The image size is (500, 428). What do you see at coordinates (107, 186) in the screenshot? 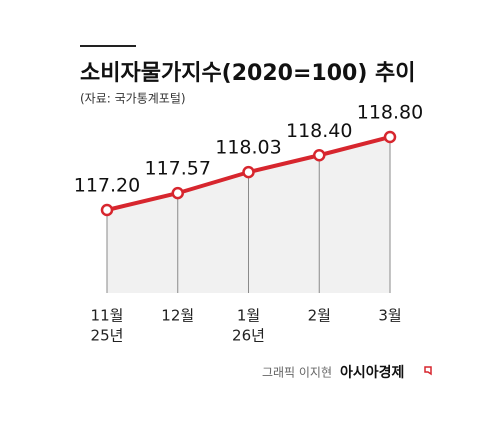
I see `value-label: 117.20` at bounding box center [107, 186].